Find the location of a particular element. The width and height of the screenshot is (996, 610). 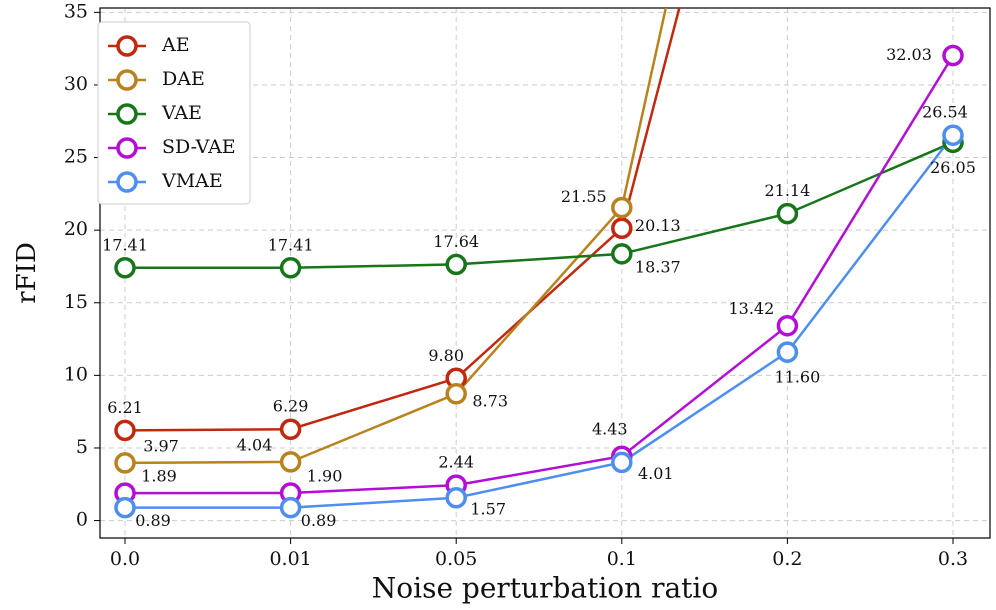

value-label: 18.37 is located at coordinates (658, 266).